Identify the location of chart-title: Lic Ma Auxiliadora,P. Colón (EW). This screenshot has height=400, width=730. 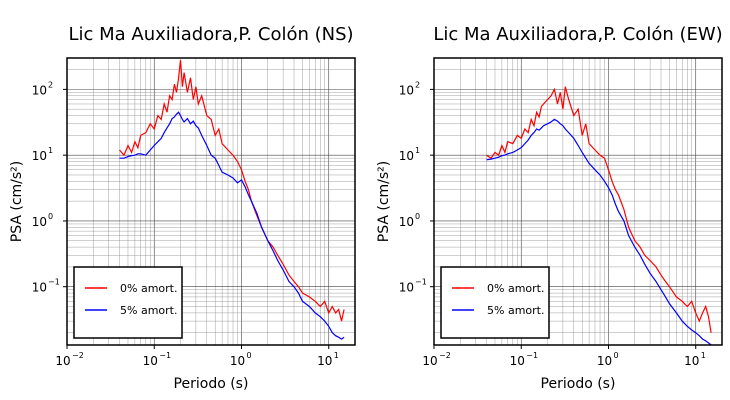
(577, 34).